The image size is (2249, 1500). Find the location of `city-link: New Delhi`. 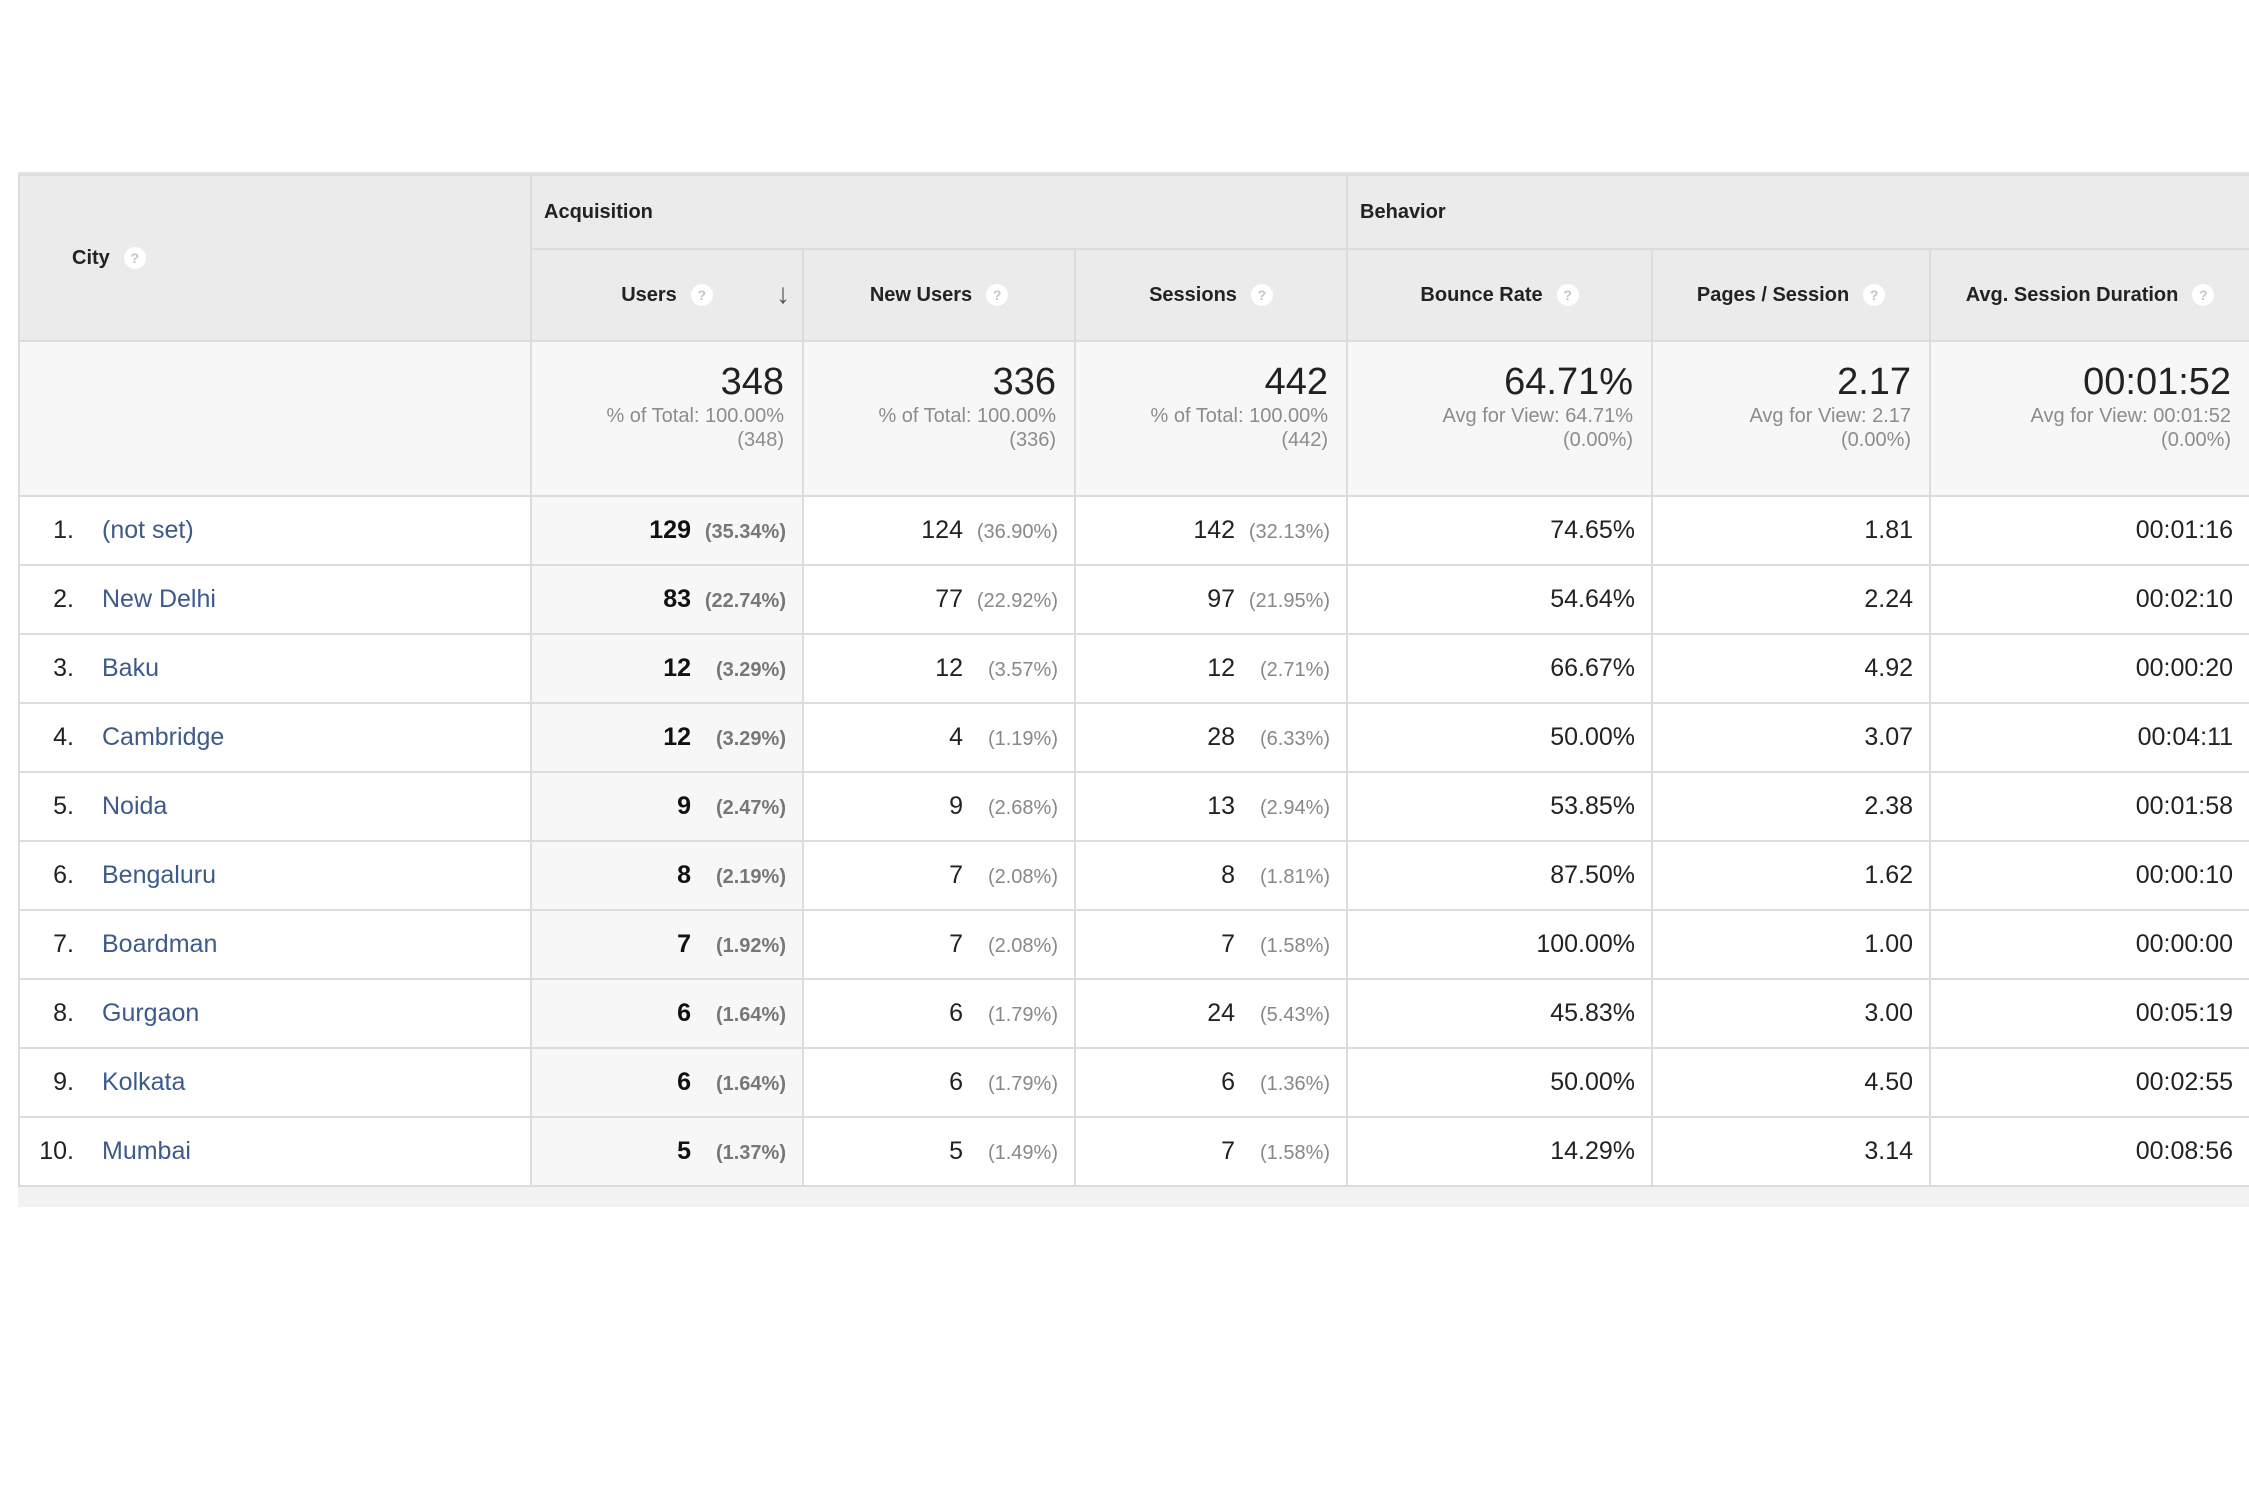

city-link: New Delhi is located at coordinates (159, 599).